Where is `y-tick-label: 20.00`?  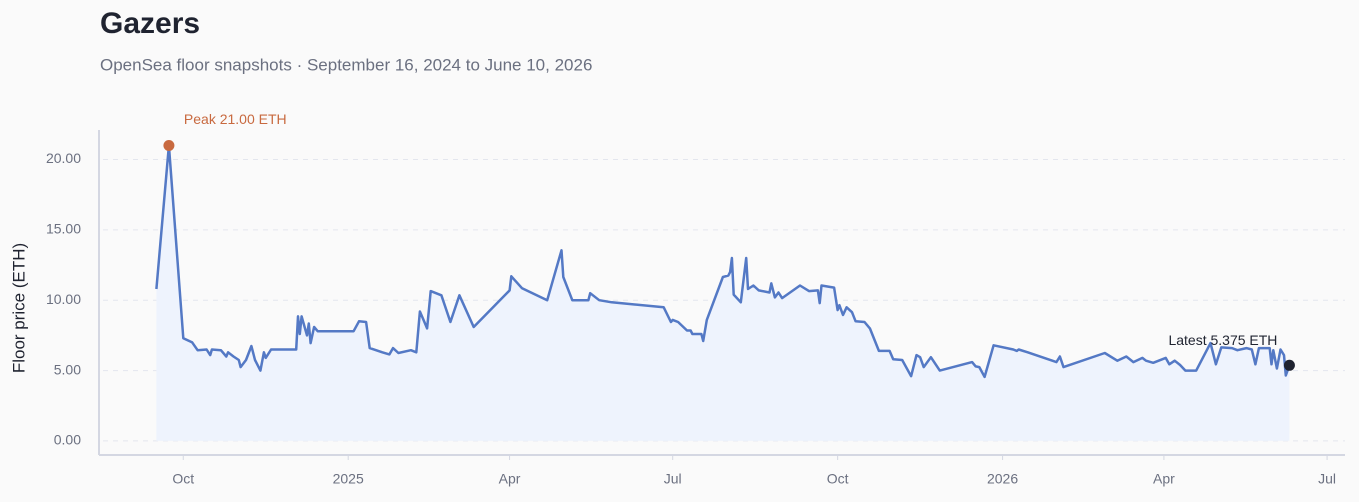
y-tick-label: 20.00 is located at coordinates (63, 158).